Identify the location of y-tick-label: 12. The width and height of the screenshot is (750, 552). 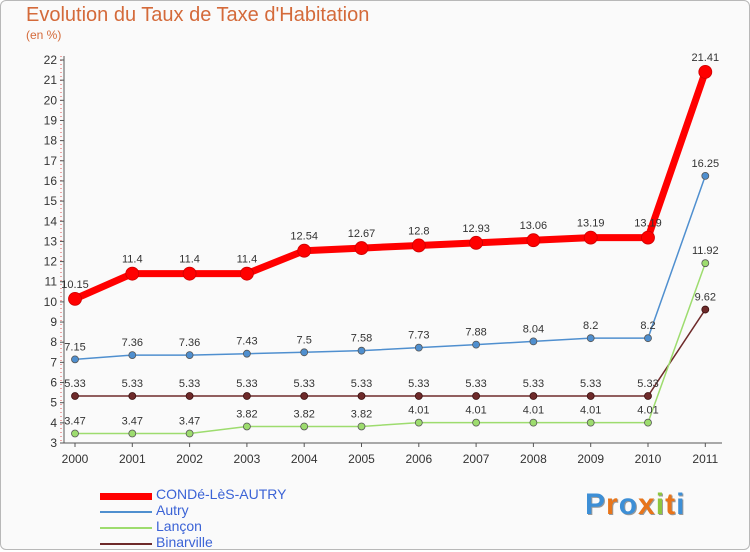
(51, 262).